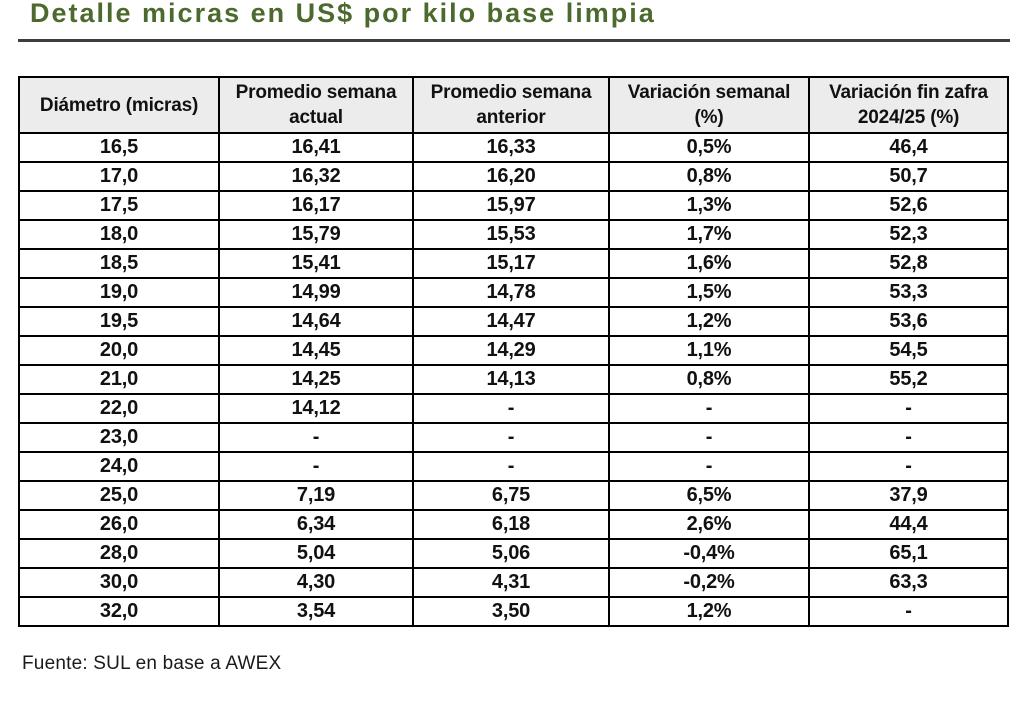 This screenshot has width=1024, height=708. Describe the element at coordinates (709, 524) in the screenshot. I see `value-cell: 2,6%` at that location.